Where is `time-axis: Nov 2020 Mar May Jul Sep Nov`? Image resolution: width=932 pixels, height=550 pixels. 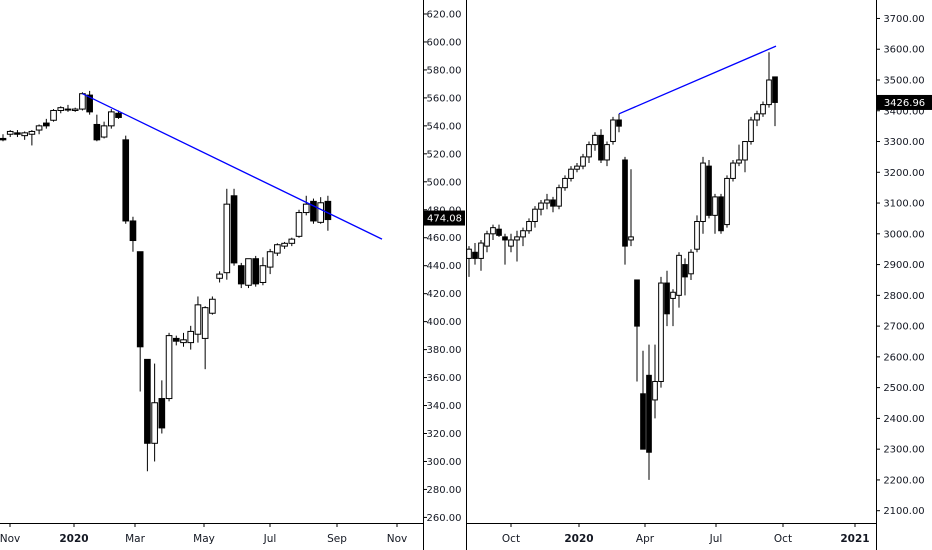
time-axis: Nov 2020 Mar May Jul Sep Nov is located at coordinates (211, 534).